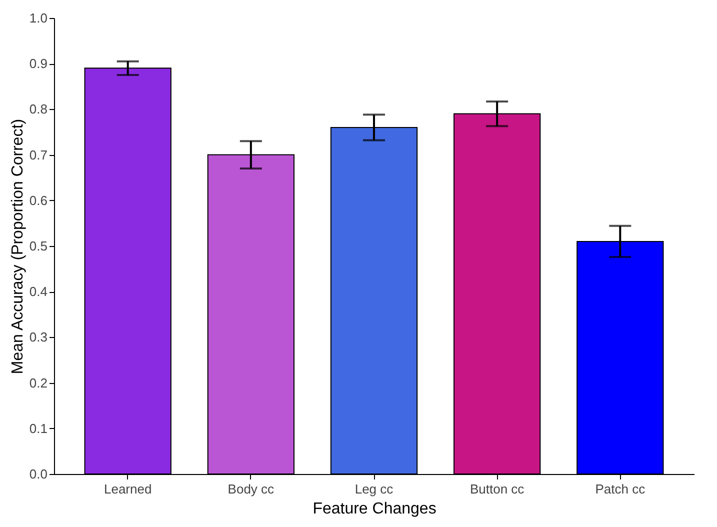  Describe the element at coordinates (38, 200) in the screenshot. I see `y-tick-label: 0.6` at that location.